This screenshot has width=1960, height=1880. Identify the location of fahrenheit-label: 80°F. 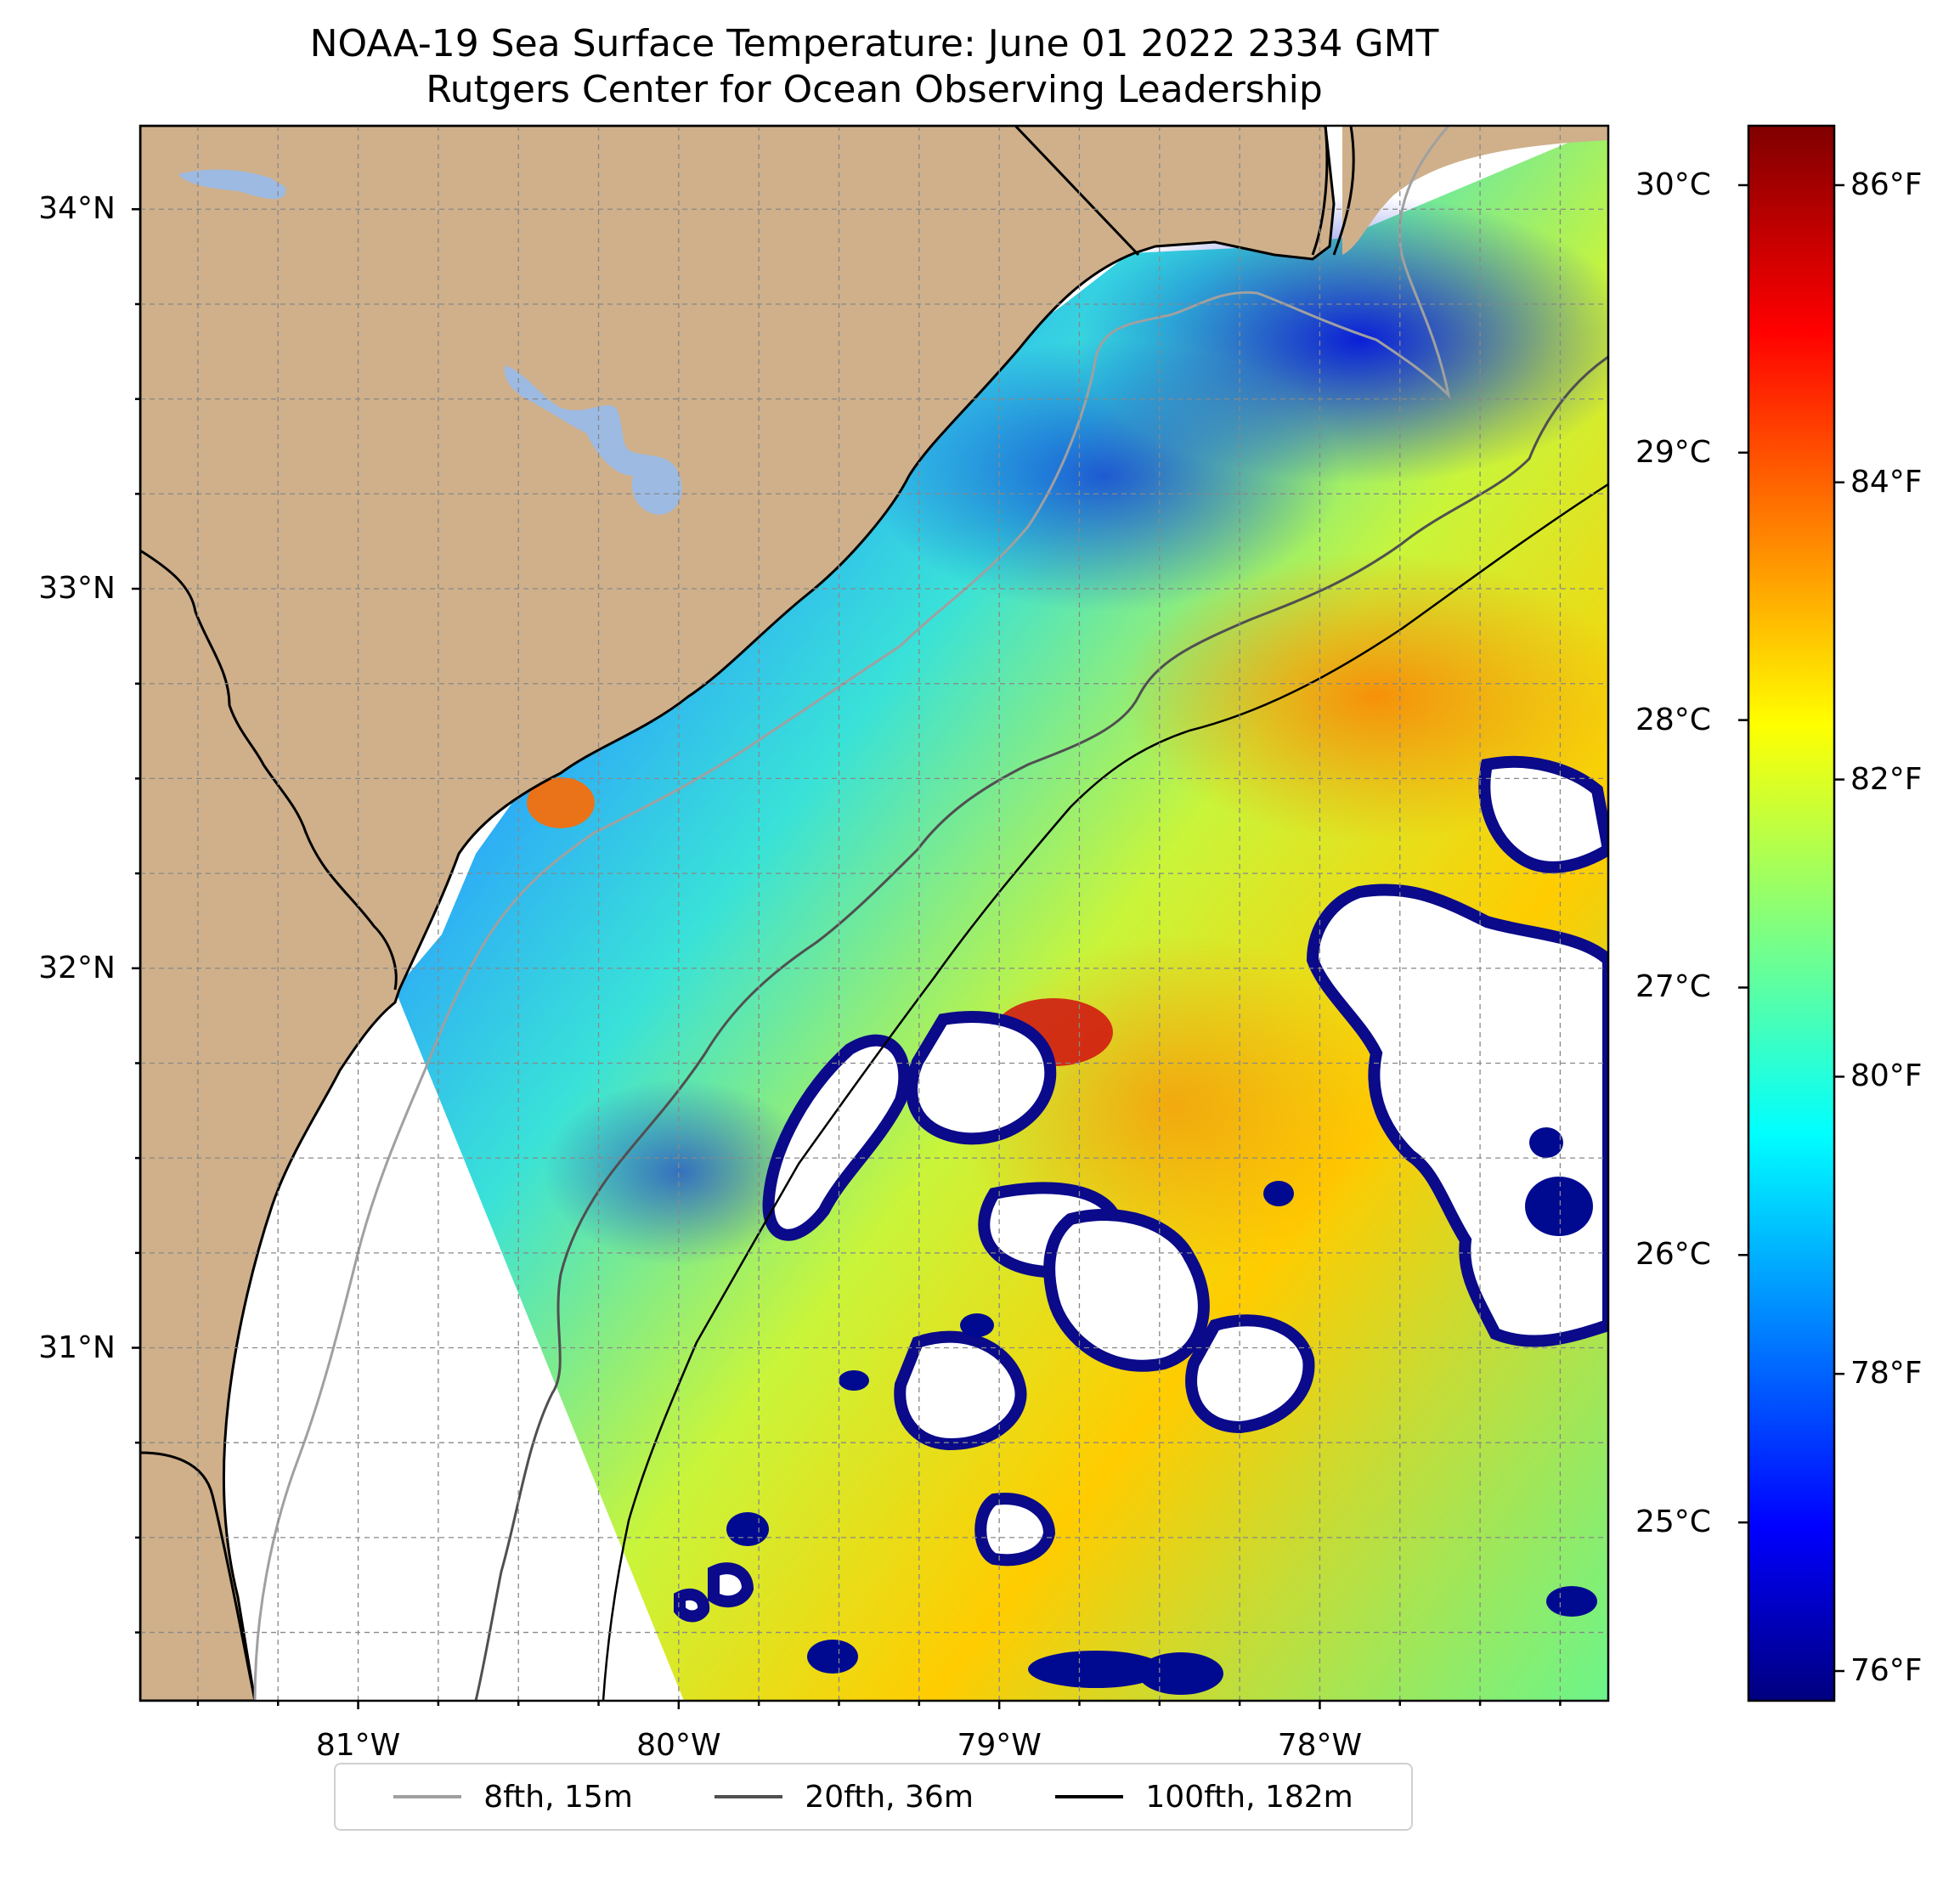
(1887, 1076).